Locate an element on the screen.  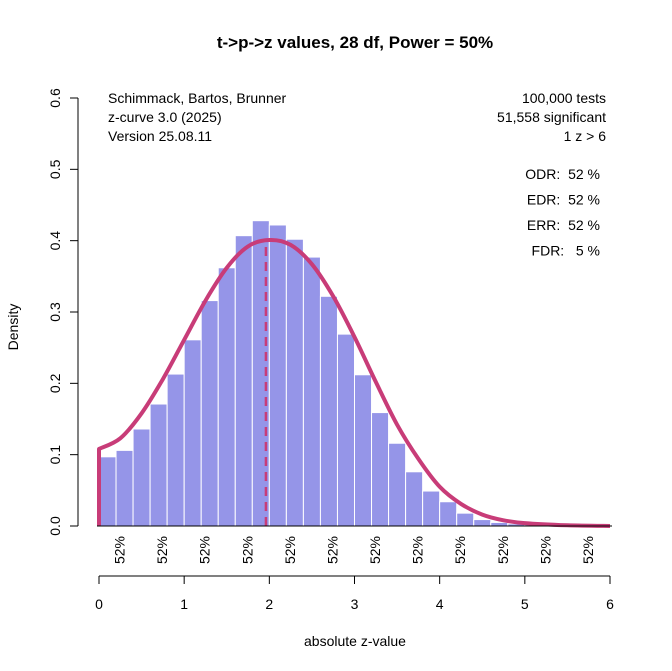
x-axis-label: absolute z-value is located at coordinates (355, 641).